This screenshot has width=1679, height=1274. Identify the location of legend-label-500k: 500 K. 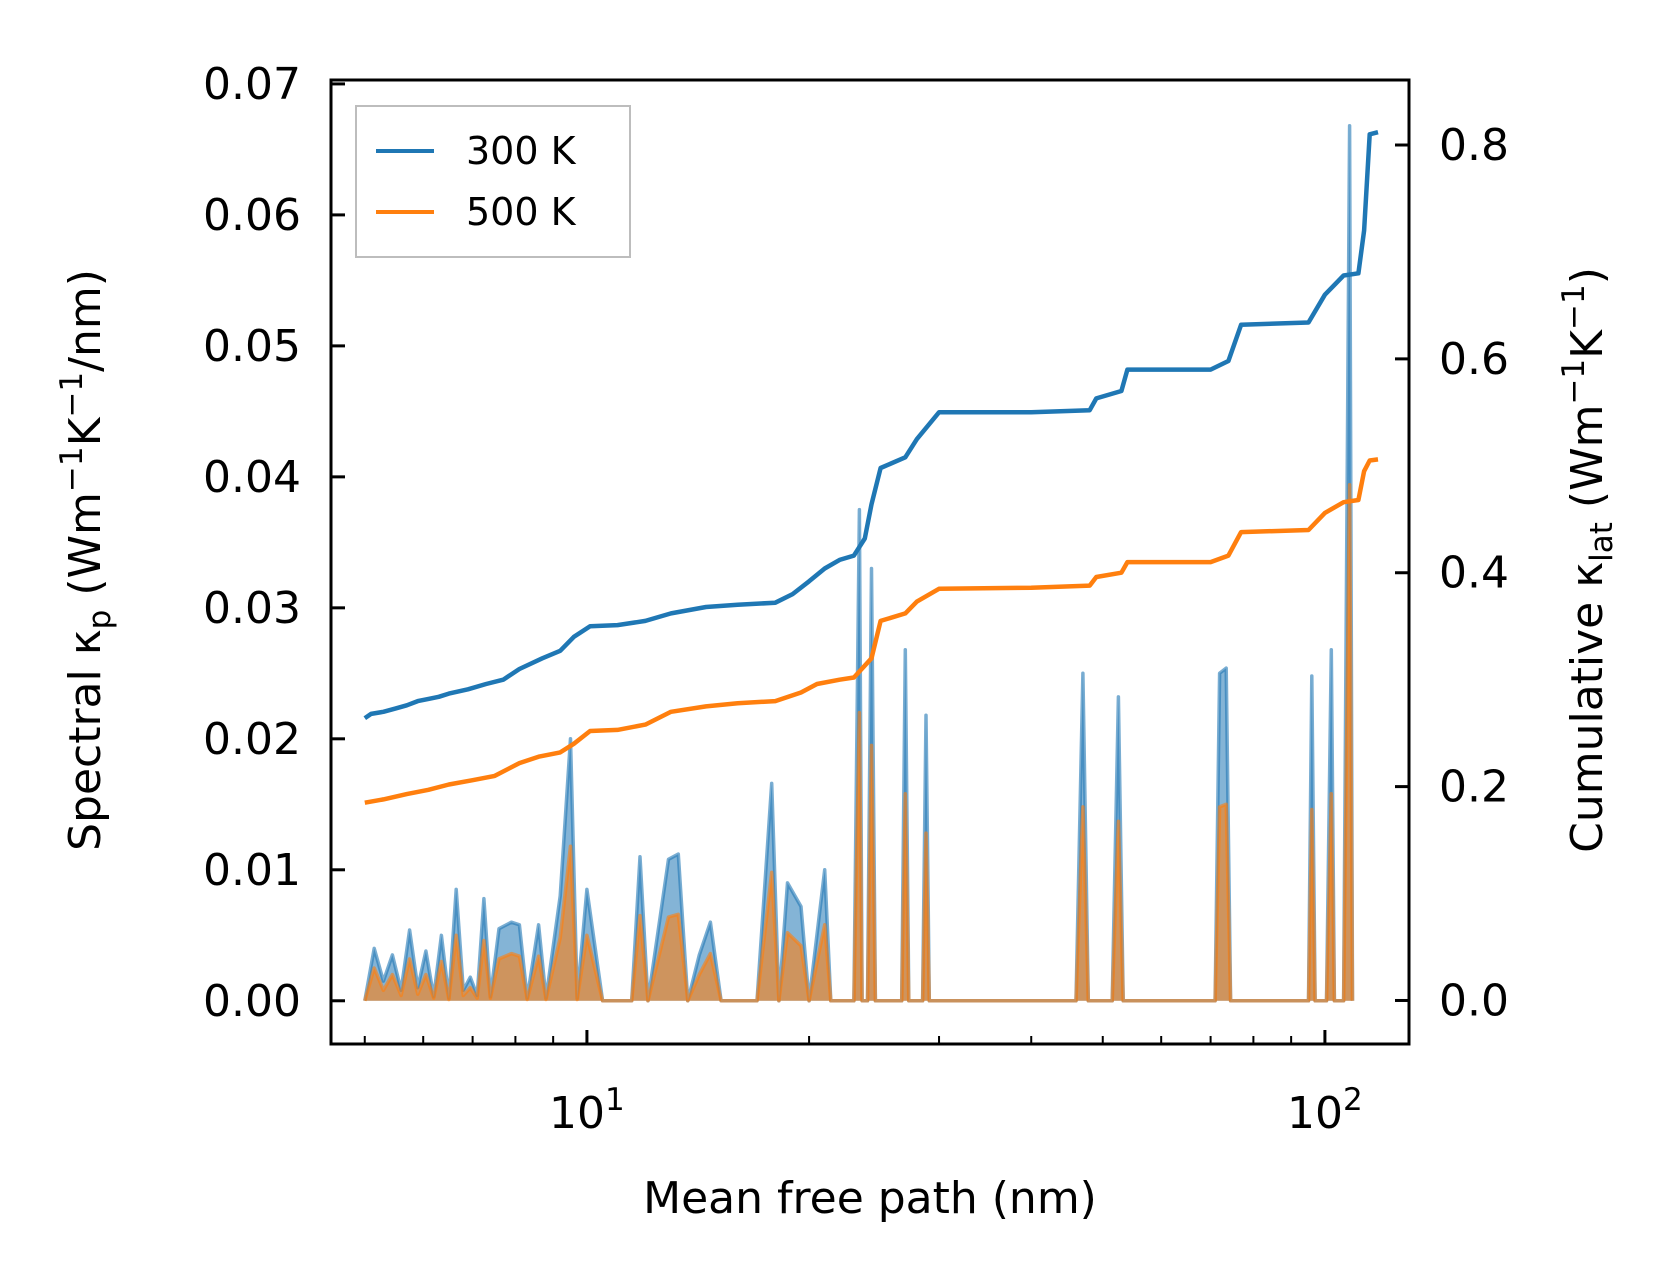
(521, 212).